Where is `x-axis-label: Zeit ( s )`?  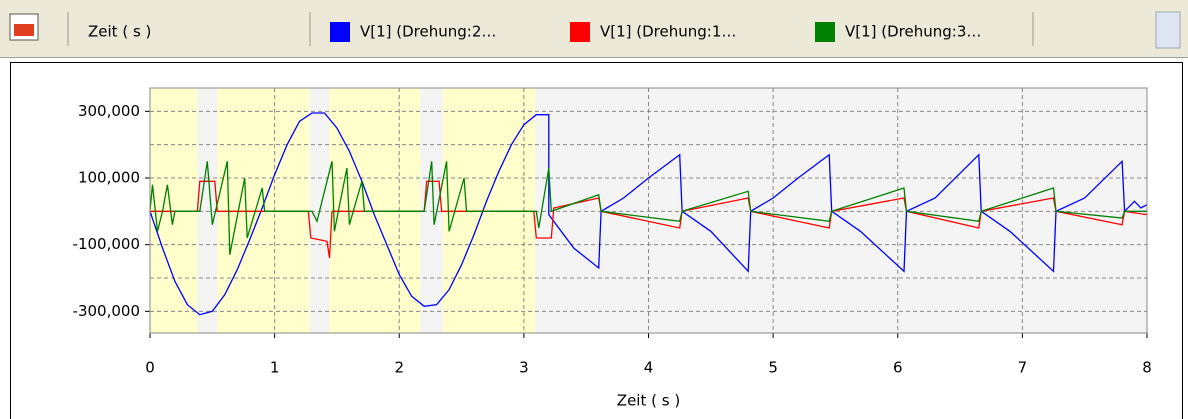
x-axis-label: Zeit ( s ) is located at coordinates (648, 401).